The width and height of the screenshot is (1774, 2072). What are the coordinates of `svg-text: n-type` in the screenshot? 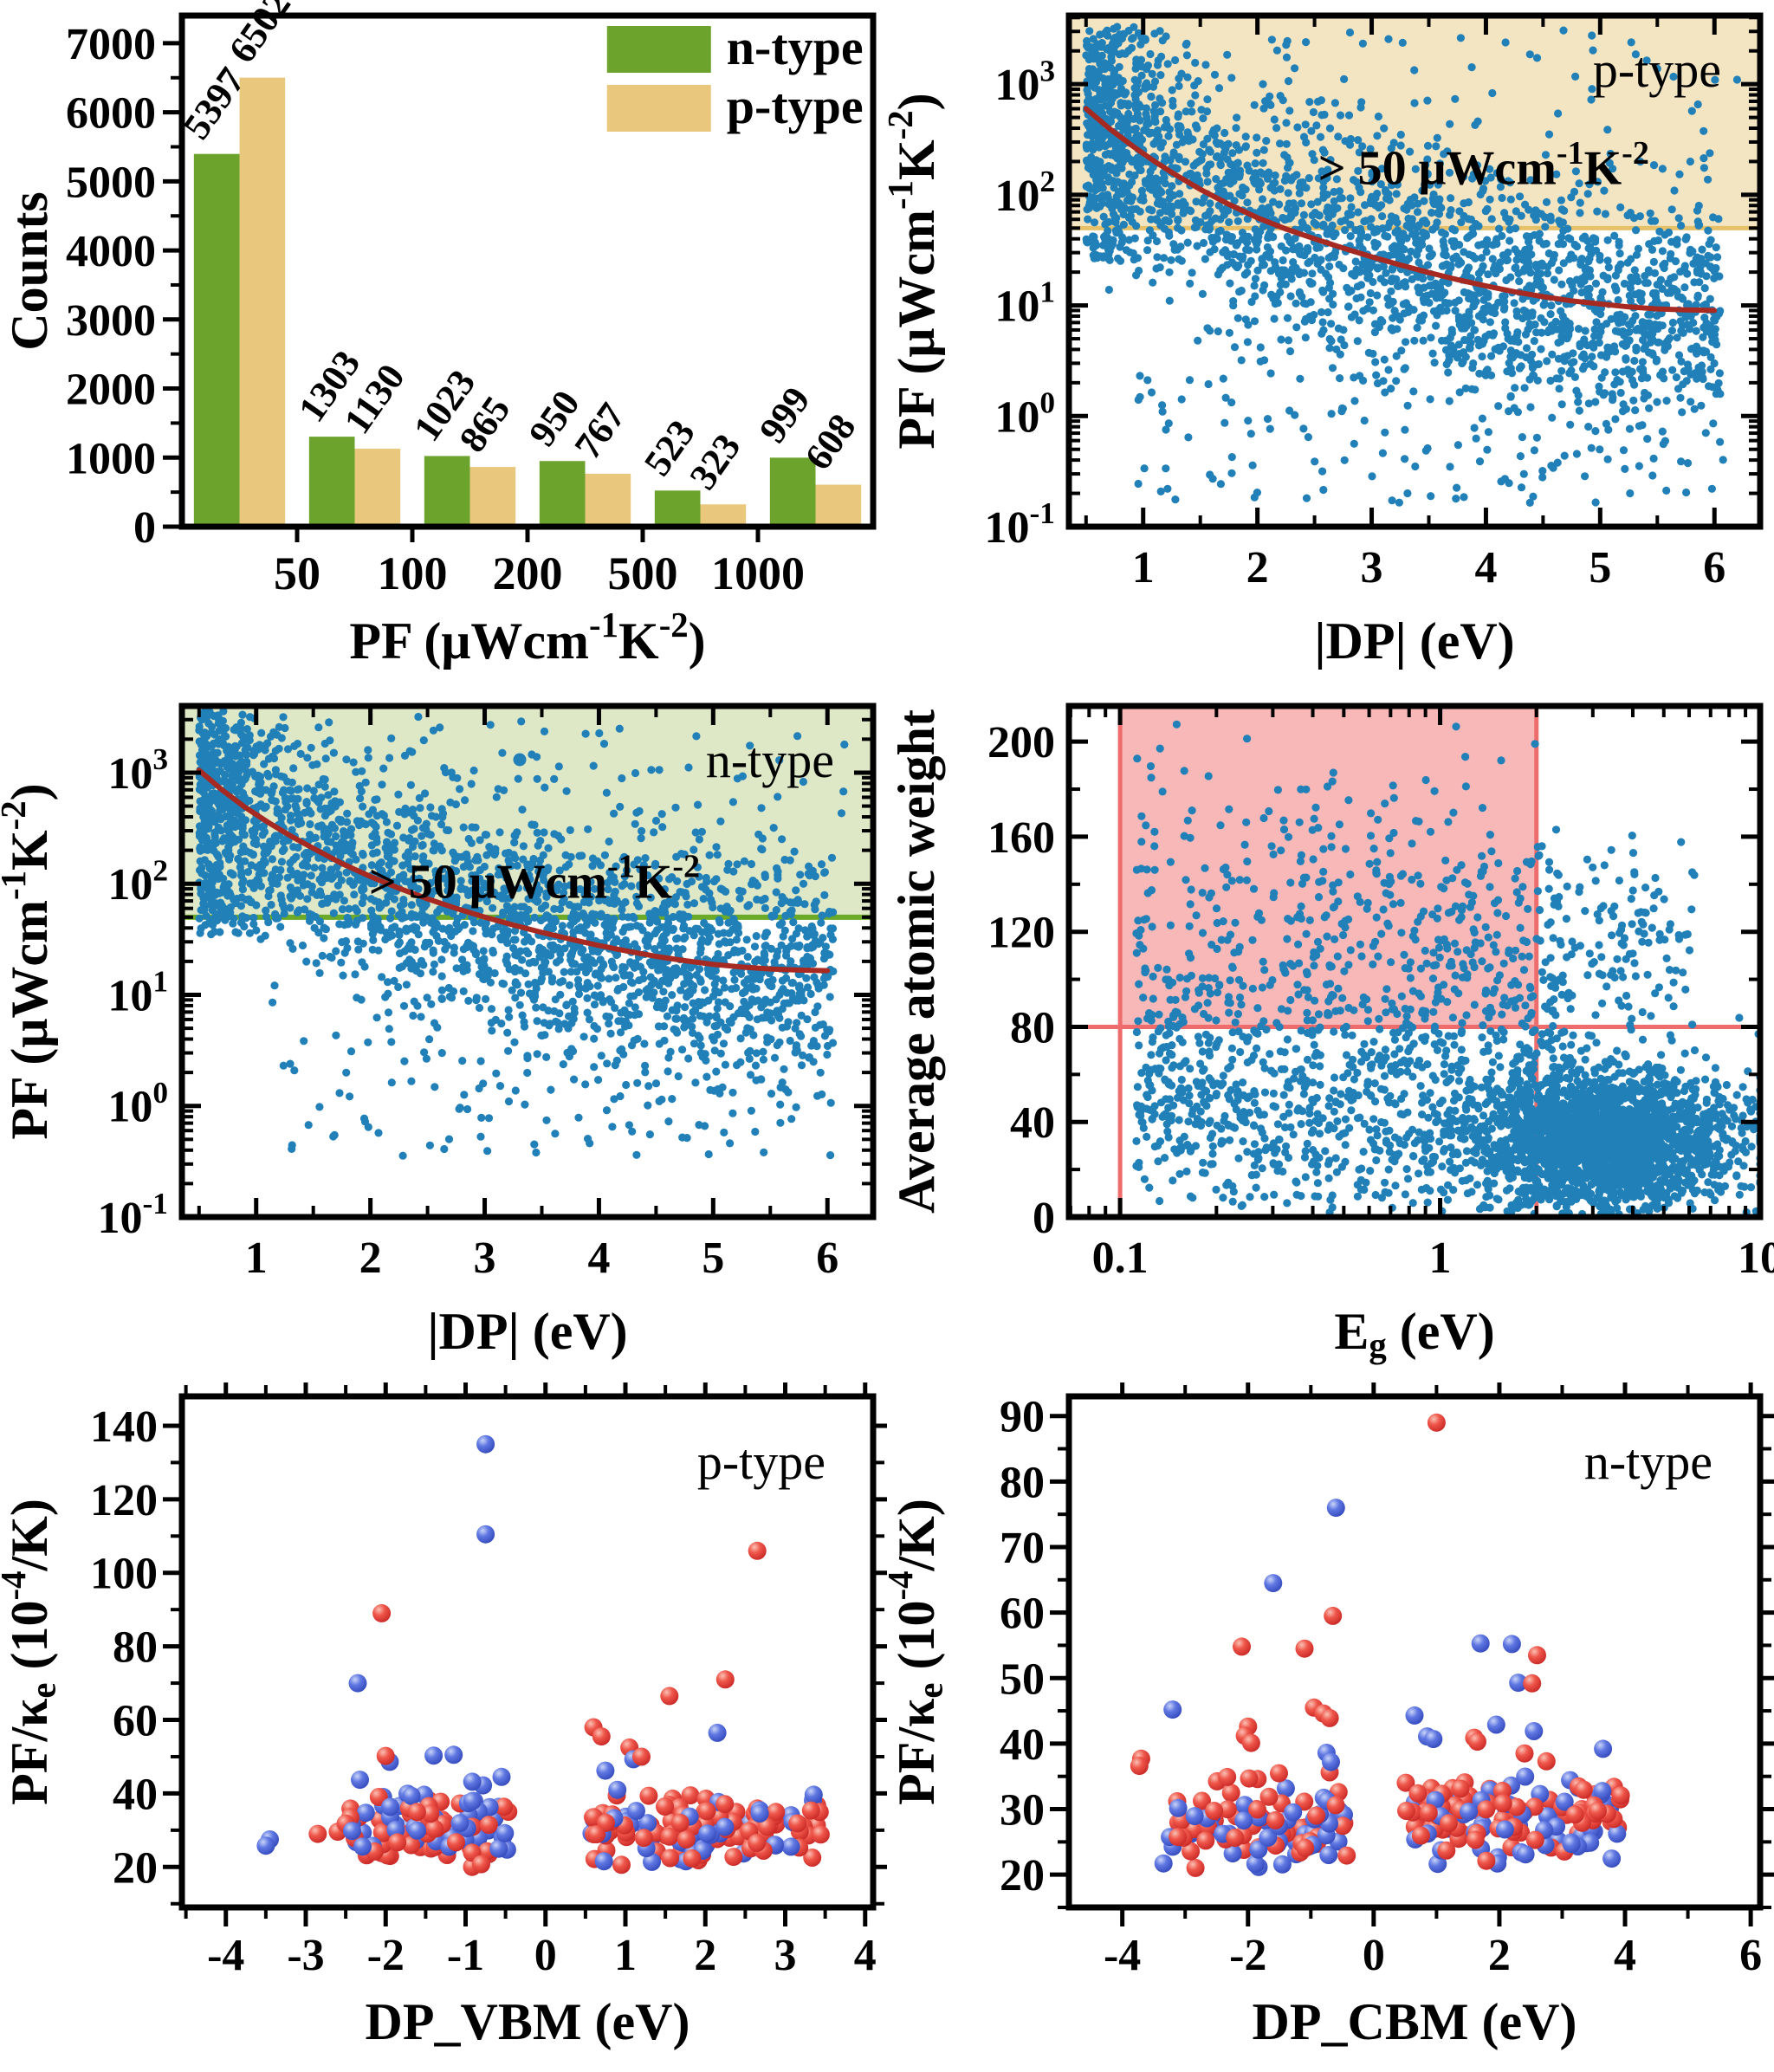 It's located at (795, 47).